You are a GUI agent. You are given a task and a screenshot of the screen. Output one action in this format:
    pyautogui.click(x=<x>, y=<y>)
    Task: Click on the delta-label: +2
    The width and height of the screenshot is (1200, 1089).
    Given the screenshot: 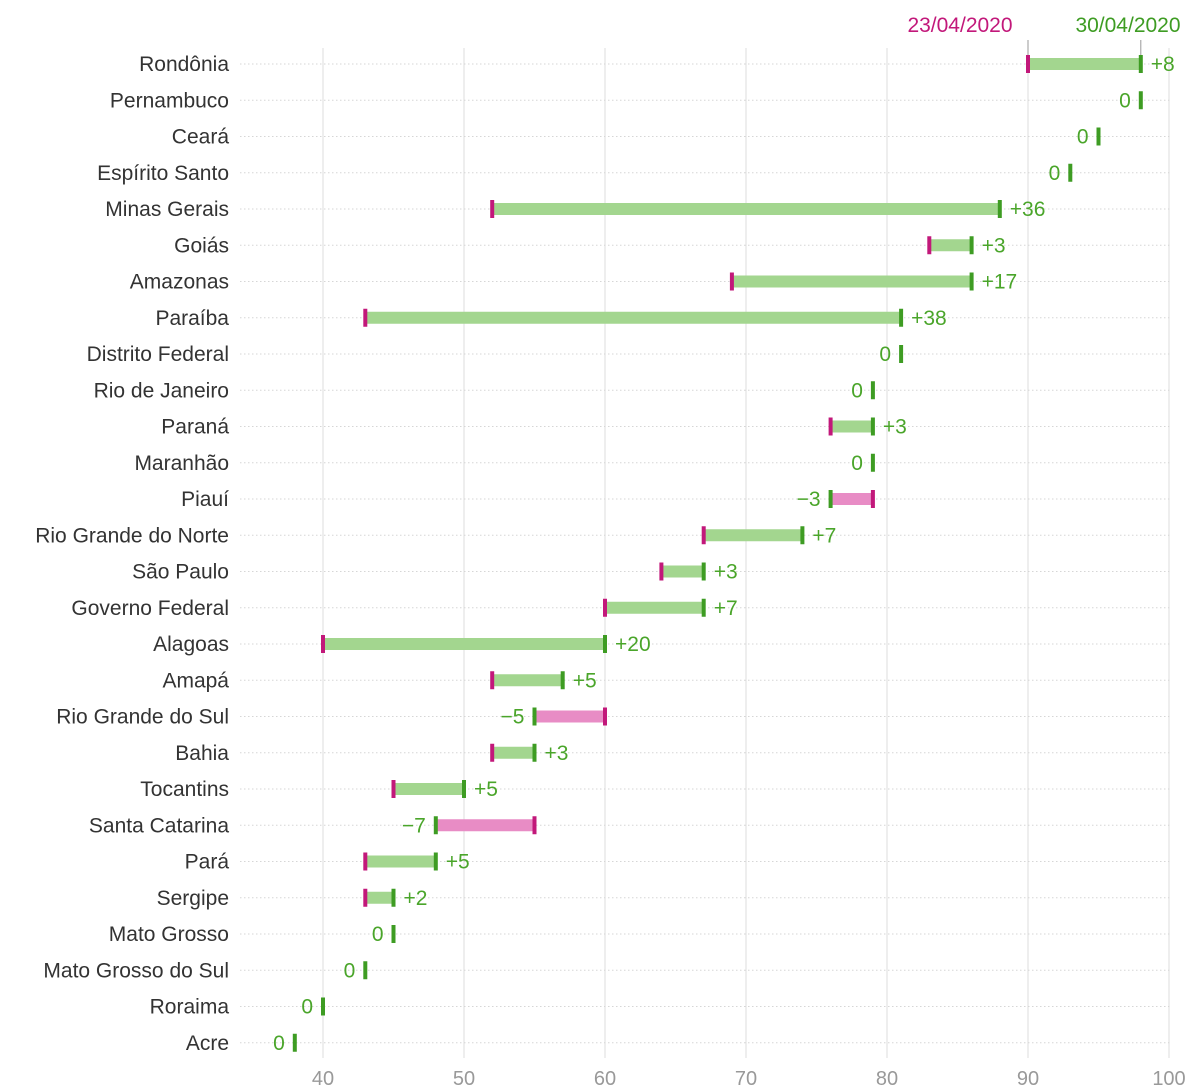 What is the action you would take?
    pyautogui.click(x=416, y=898)
    